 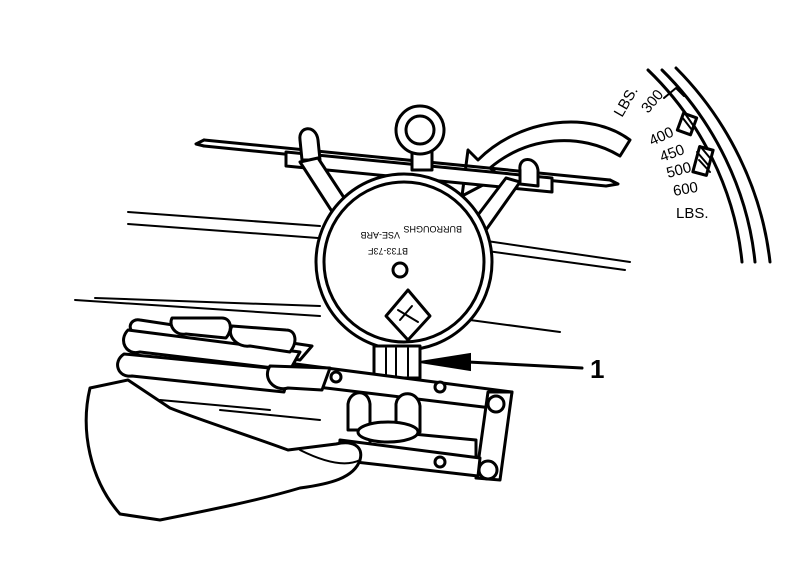 I want to click on adjustment-knob, so click(x=420, y=138).